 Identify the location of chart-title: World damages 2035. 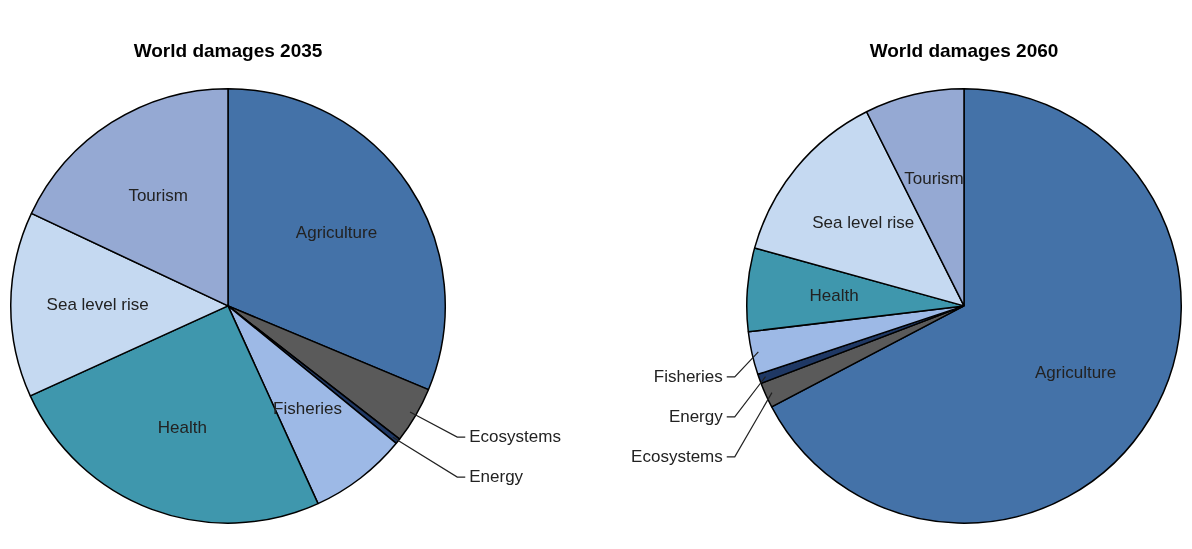
(228, 50).